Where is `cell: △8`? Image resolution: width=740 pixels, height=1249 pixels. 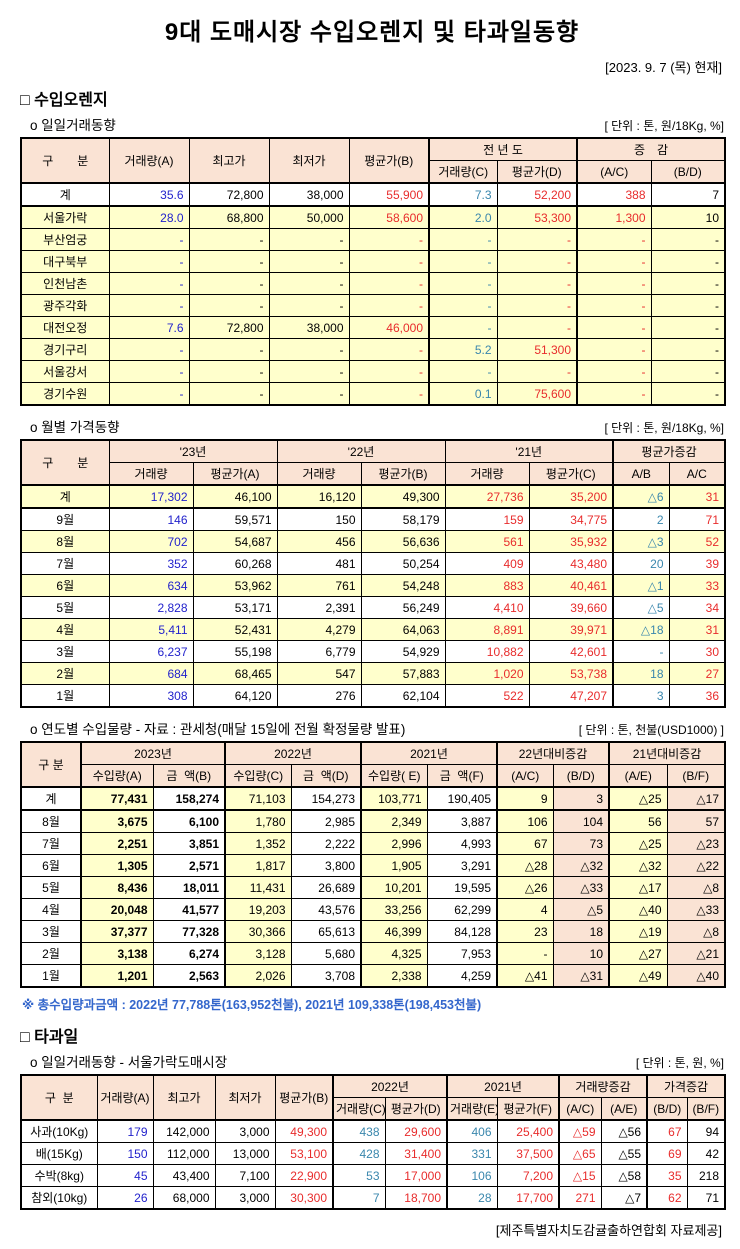 cell: △8 is located at coordinates (696, 887).